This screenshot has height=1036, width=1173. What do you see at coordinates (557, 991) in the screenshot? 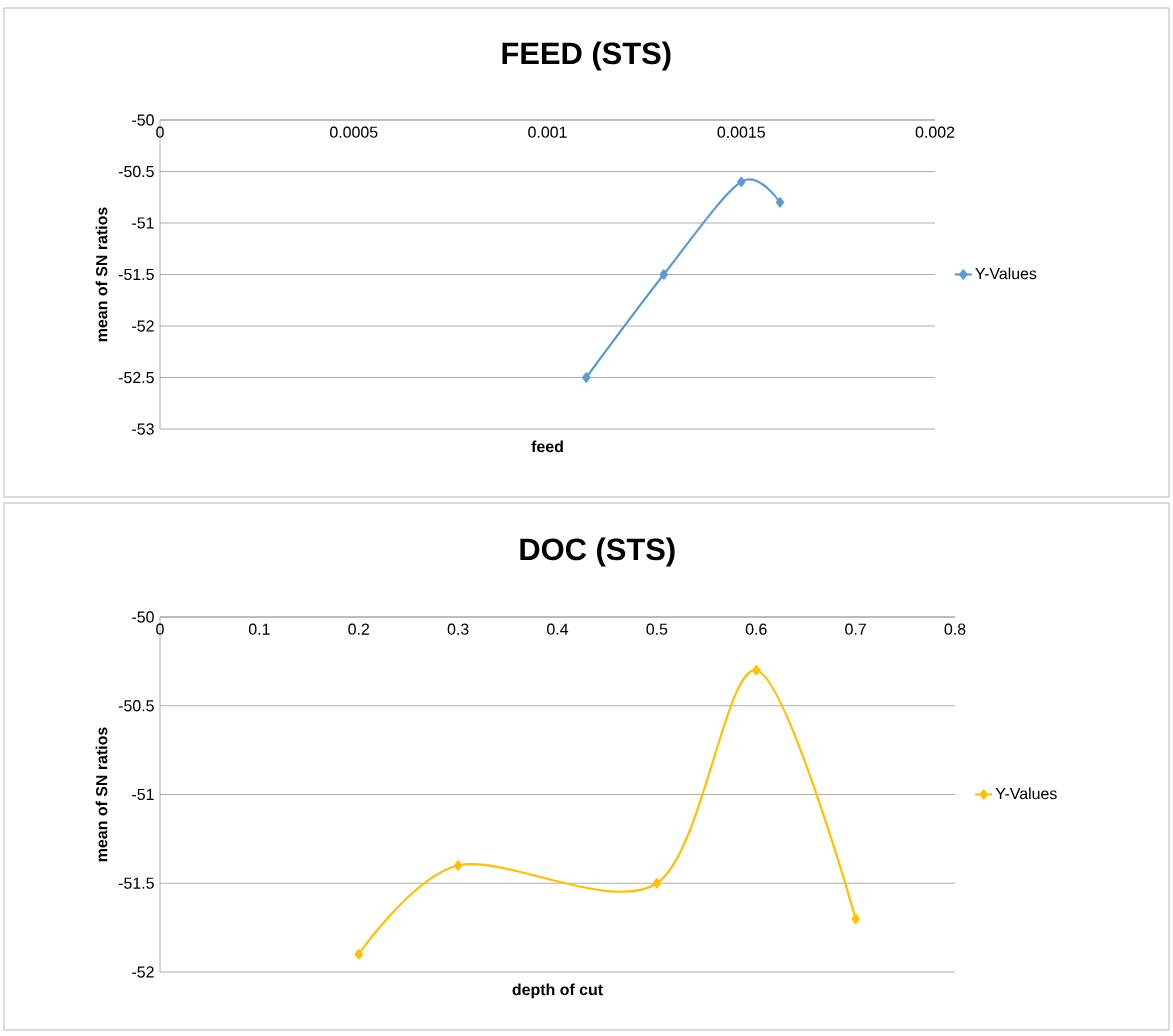
I see `x-axis-title: depth of cut` at bounding box center [557, 991].